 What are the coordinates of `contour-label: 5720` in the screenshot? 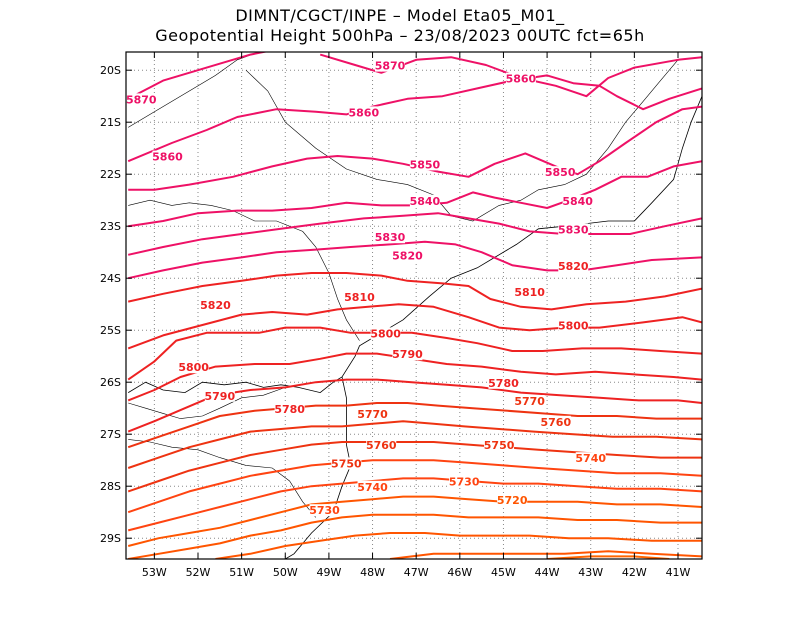 It's located at (512, 500).